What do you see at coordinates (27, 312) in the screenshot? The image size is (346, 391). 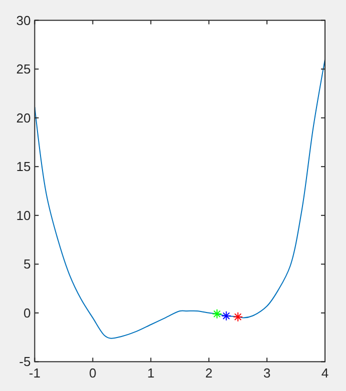 I see `y-tick-label: 0` at bounding box center [27, 312].